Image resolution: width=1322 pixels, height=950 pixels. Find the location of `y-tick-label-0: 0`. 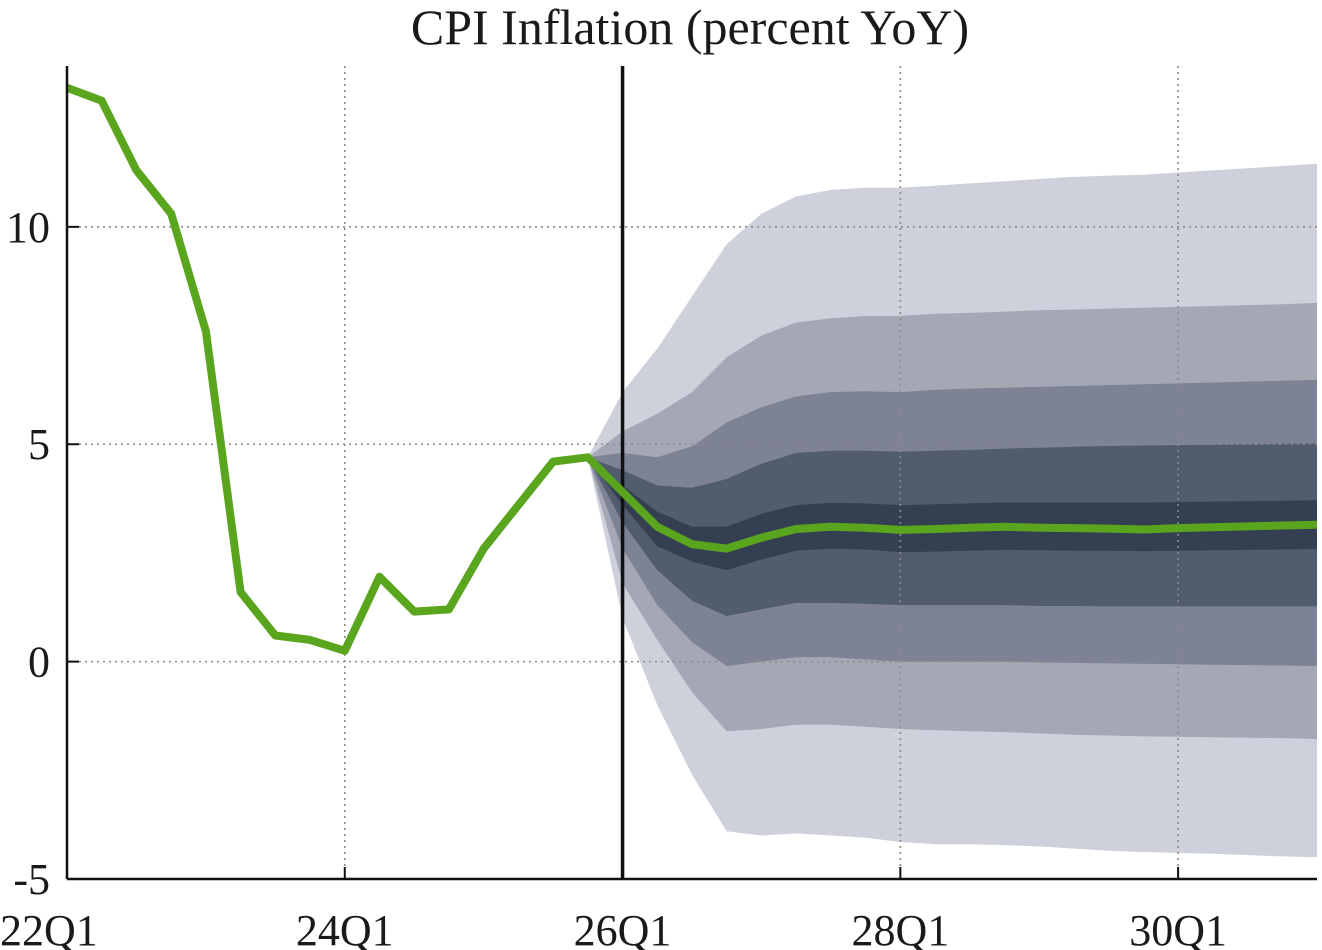

y-tick-label-0: 0 is located at coordinates (39, 662).